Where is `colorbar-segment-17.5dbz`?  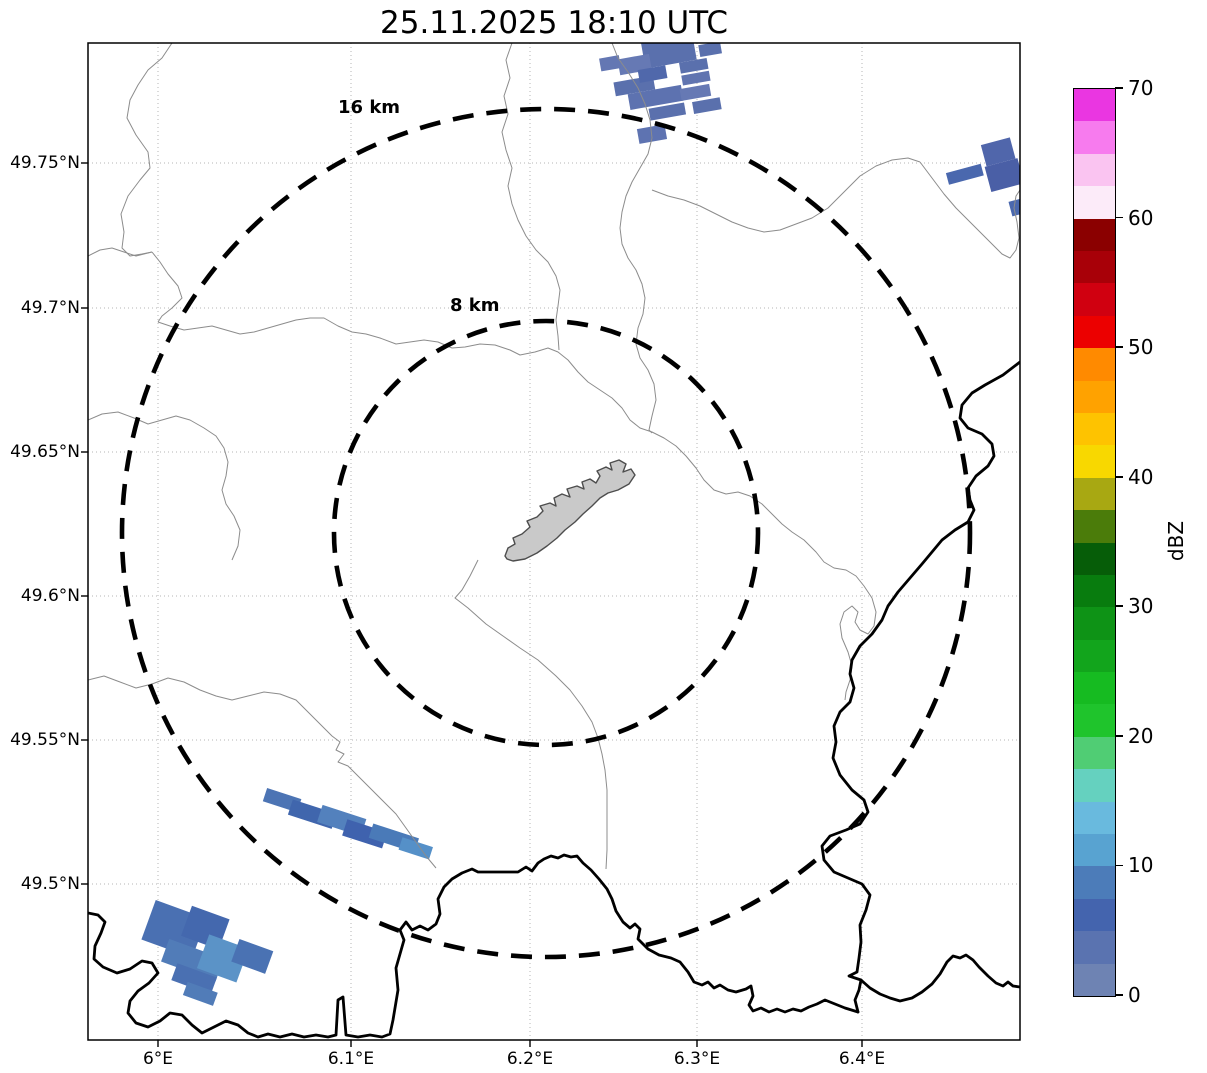 colorbar-segment-17.5dbz is located at coordinates (1094, 753).